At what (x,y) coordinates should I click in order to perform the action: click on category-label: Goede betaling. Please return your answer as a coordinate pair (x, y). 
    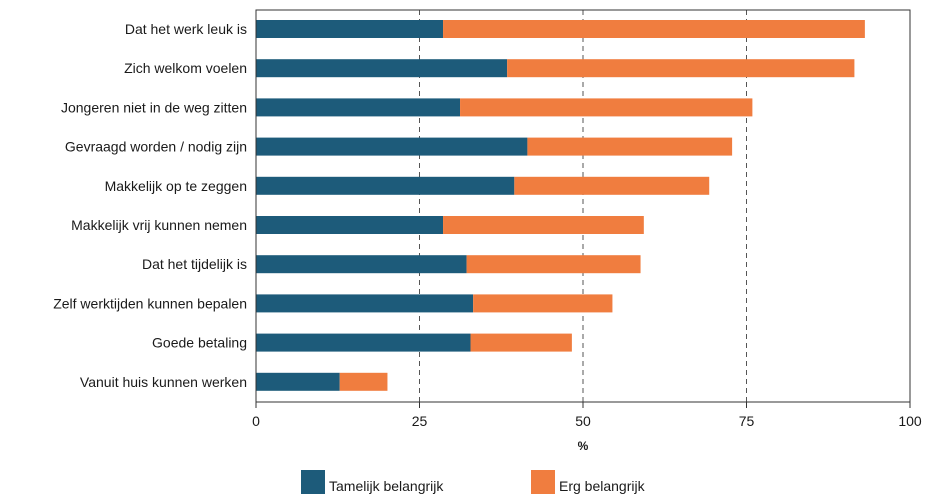
    Looking at the image, I should click on (199, 343).